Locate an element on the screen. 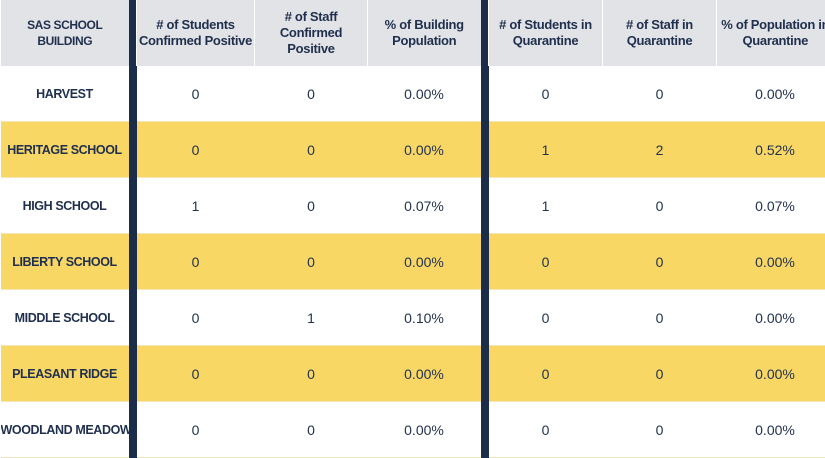 Image resolution: width=825 pixels, height=458 pixels. building-name: LIBERTY SCHOOL is located at coordinates (65, 262).